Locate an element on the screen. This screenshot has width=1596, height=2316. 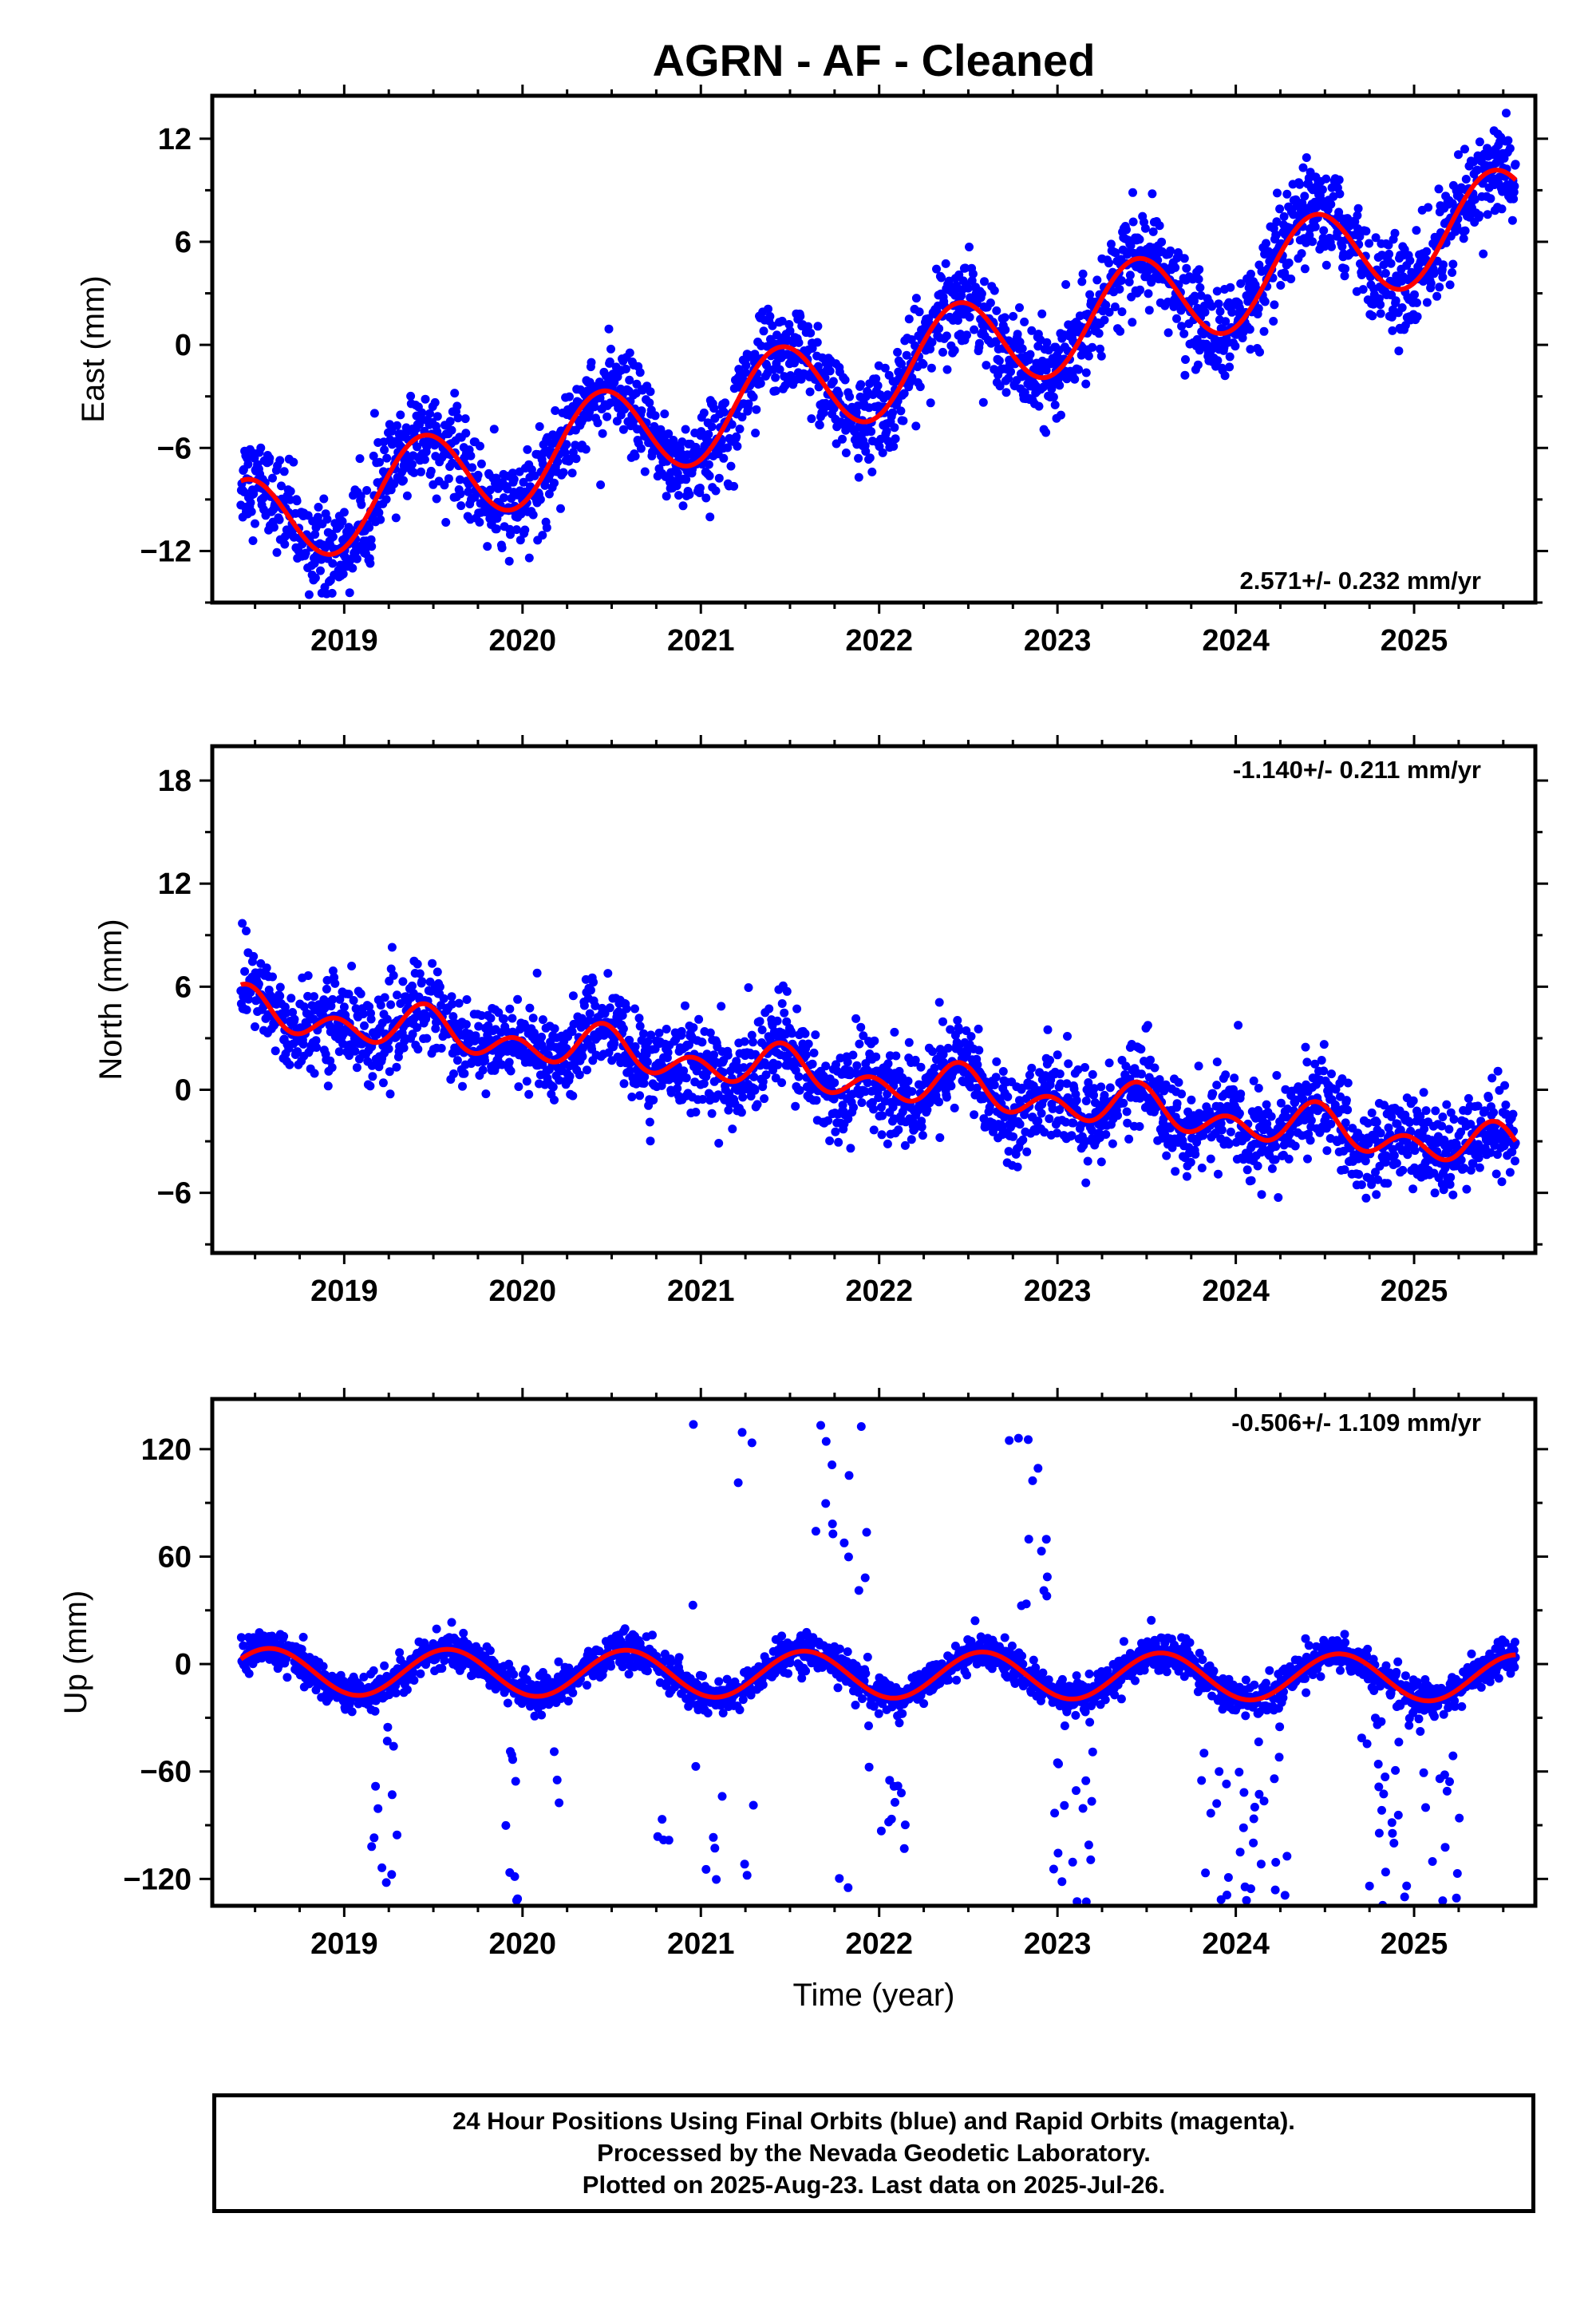
x-tick-label: 2025 is located at coordinates (1414, 641).